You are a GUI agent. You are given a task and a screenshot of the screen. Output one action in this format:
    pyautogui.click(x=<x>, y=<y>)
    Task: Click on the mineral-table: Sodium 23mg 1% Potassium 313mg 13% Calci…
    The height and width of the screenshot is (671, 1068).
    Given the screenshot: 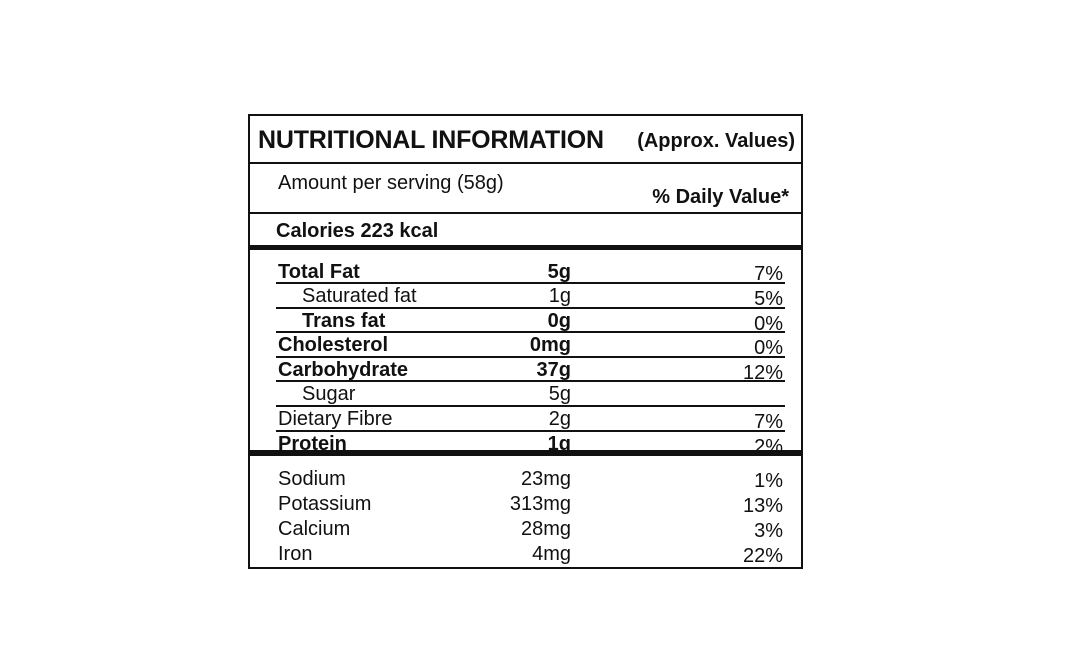 What is the action you would take?
    pyautogui.click(x=525, y=518)
    